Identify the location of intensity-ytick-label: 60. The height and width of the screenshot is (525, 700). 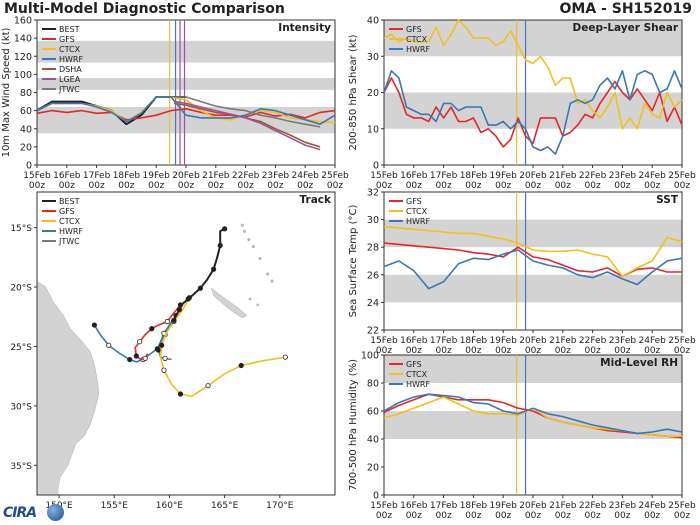
(26, 111).